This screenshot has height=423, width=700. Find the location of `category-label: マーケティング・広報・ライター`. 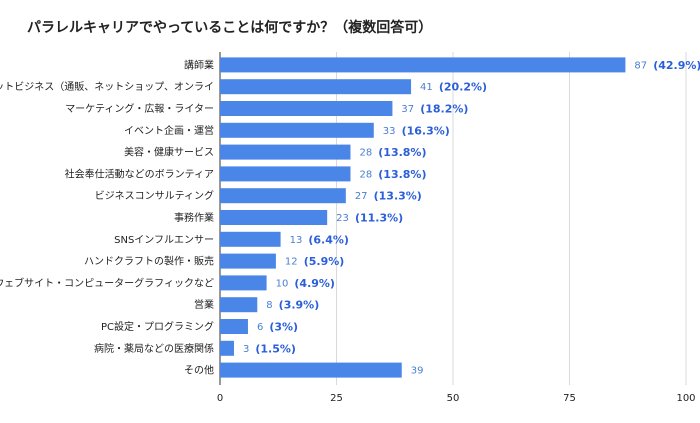

category-label: マーケティング・広報・ライター is located at coordinates (139, 108).